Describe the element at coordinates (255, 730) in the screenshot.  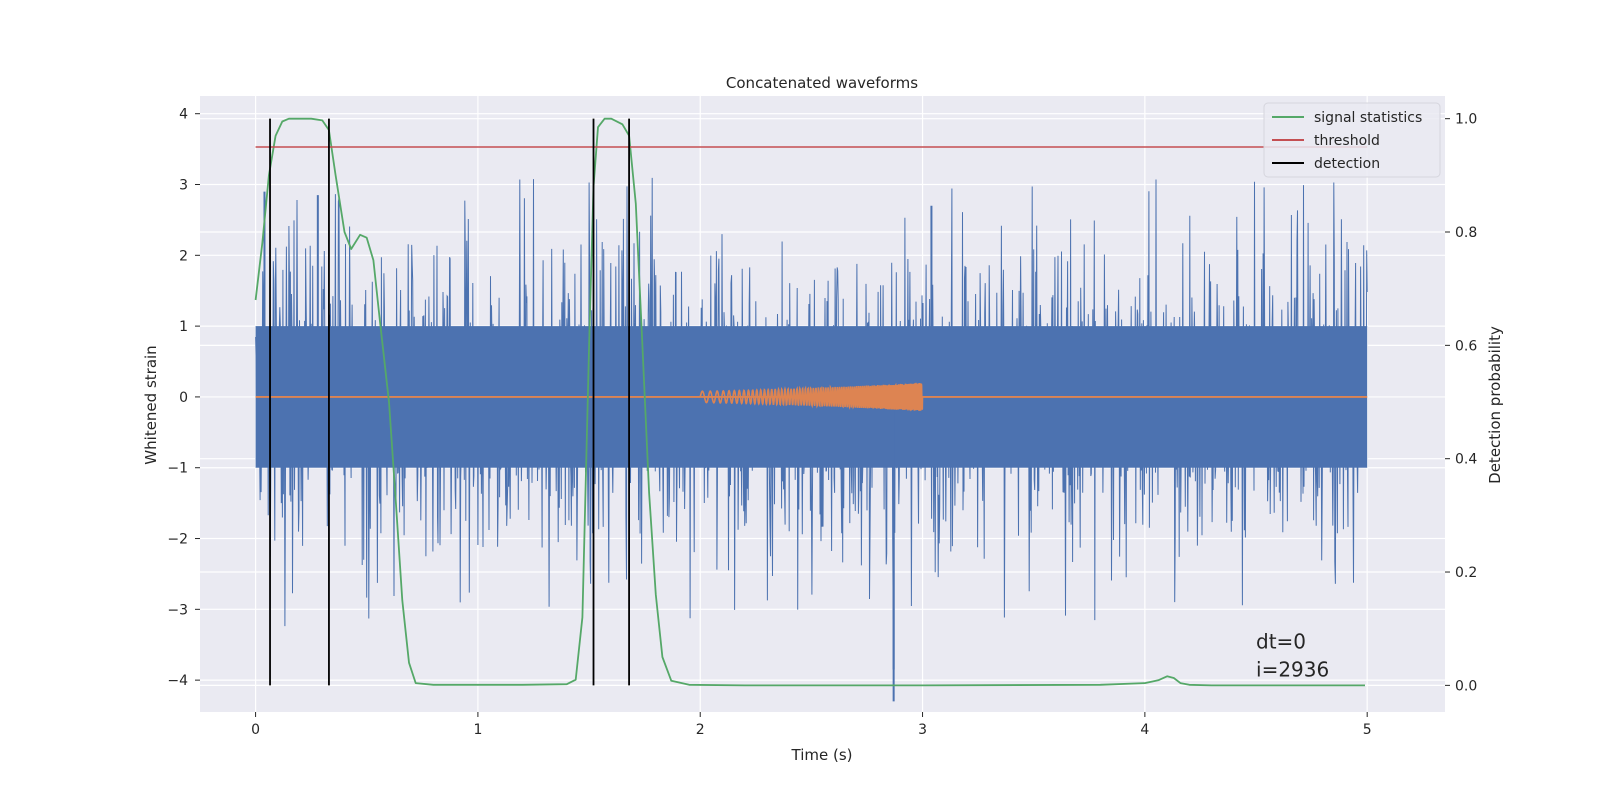
I see `x-tick-label-0: 0` at that location.